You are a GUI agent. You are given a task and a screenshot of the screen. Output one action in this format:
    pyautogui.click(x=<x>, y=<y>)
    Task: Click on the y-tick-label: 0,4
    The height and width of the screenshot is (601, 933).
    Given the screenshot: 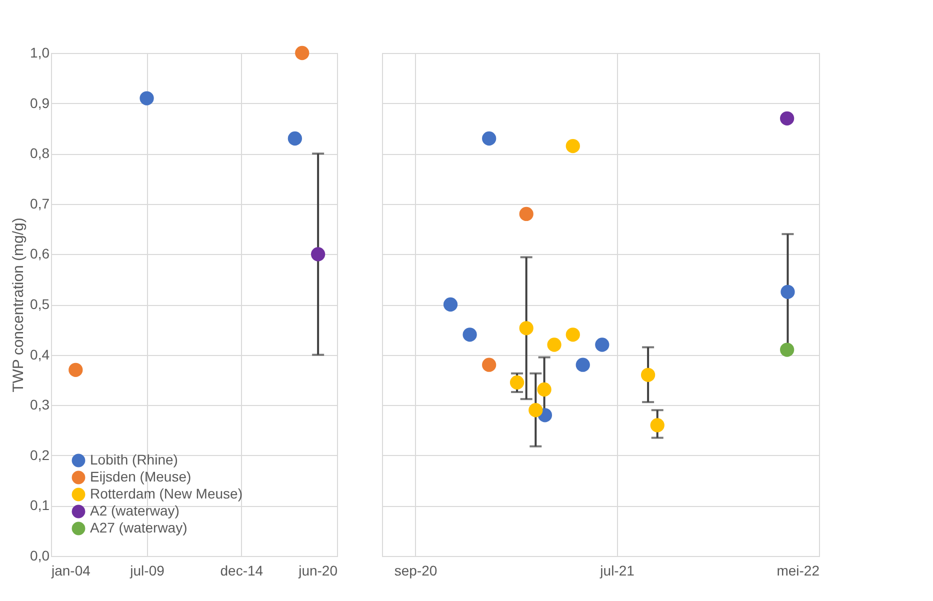 What is the action you would take?
    pyautogui.click(x=40, y=354)
    